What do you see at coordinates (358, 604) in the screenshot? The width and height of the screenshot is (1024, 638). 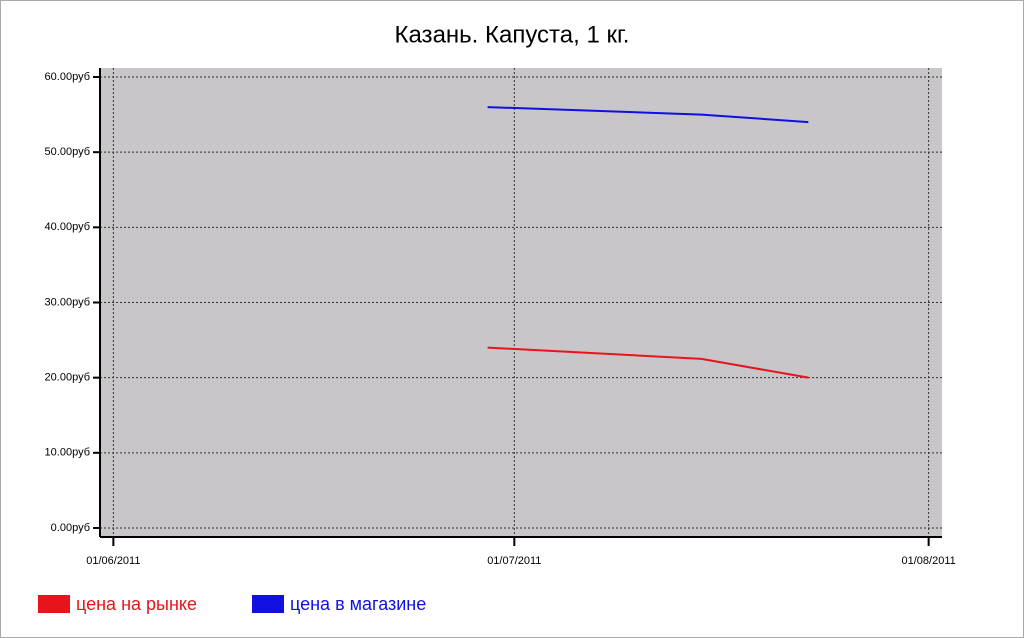 I see `legend-label: цена в магазине` at bounding box center [358, 604].